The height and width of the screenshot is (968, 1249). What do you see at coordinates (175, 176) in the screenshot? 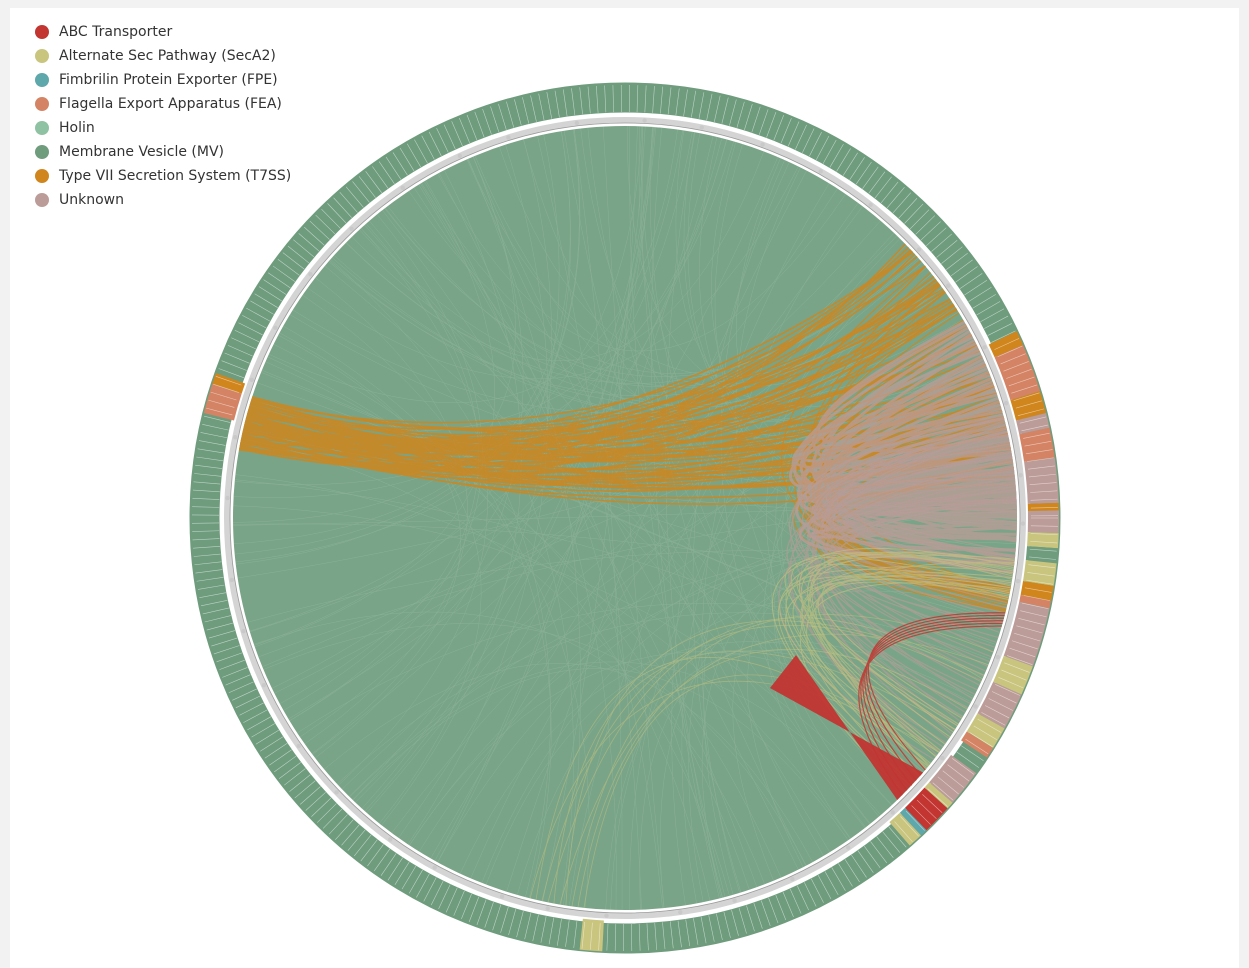
I see `legend-label: Type VII Secretion System (T7SS)` at bounding box center [175, 176].